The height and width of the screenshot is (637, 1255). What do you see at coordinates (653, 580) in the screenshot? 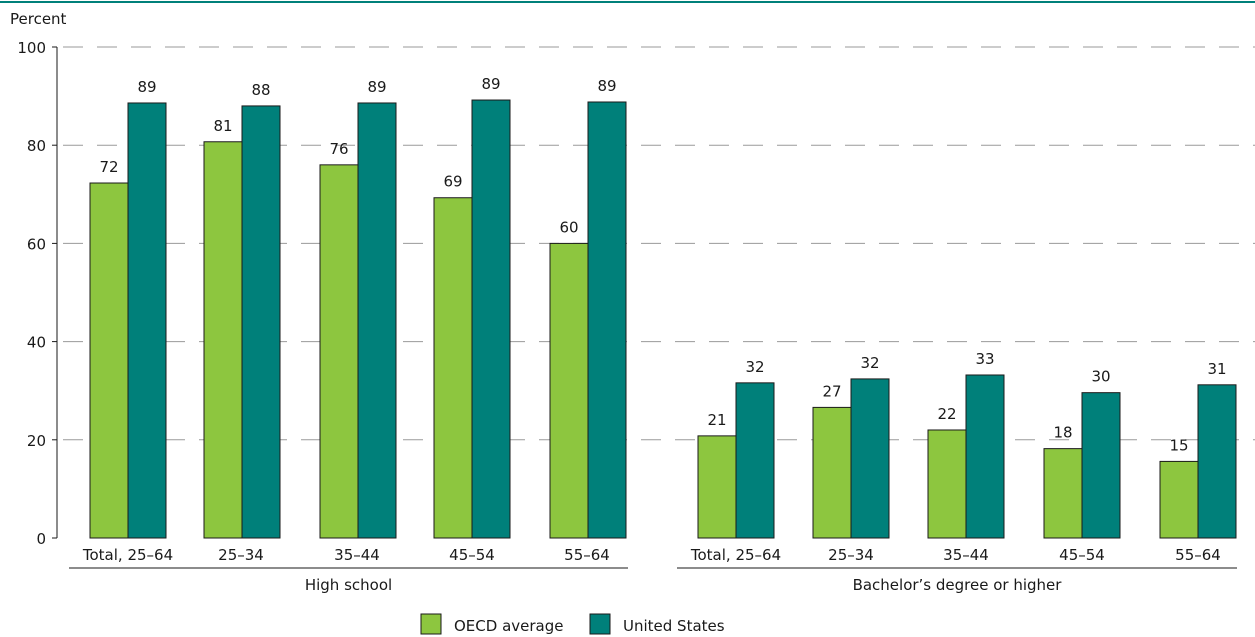
I see `group-labels: High school Bachelor’s degree or higher` at bounding box center [653, 580].